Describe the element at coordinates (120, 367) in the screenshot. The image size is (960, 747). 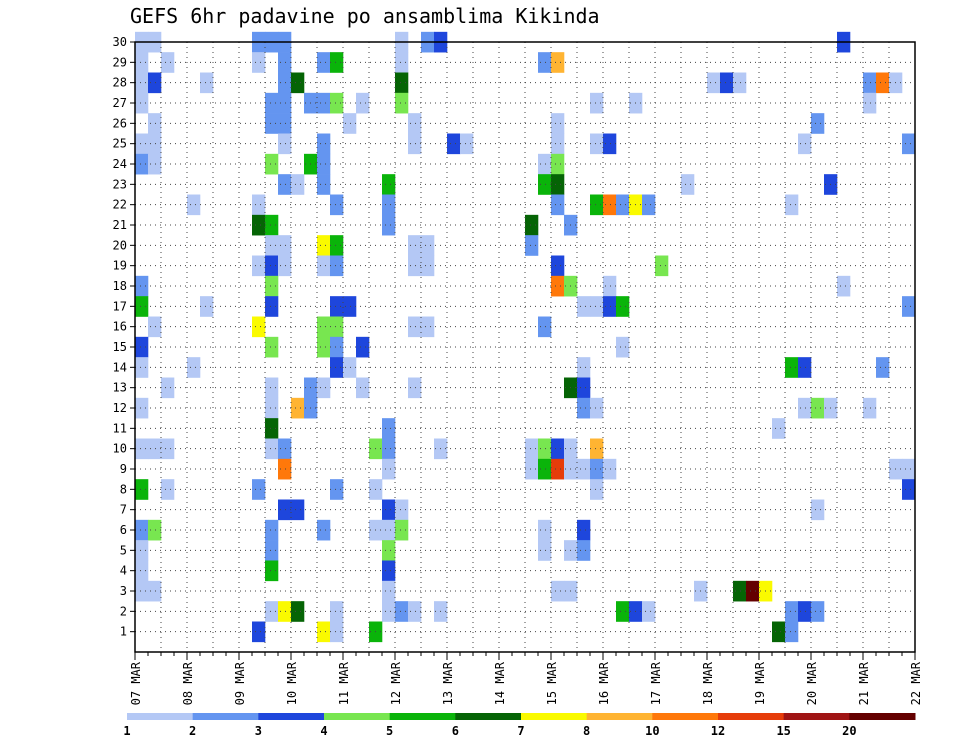
I see `y-tick-label: 14` at that location.